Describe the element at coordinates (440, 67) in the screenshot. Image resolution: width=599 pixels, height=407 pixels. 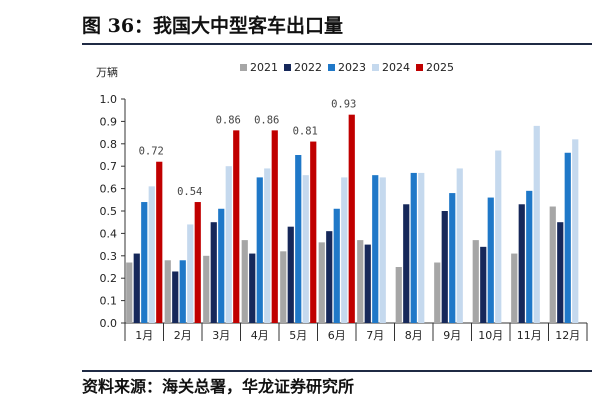
I see `legend-label-2025: 2025` at that location.